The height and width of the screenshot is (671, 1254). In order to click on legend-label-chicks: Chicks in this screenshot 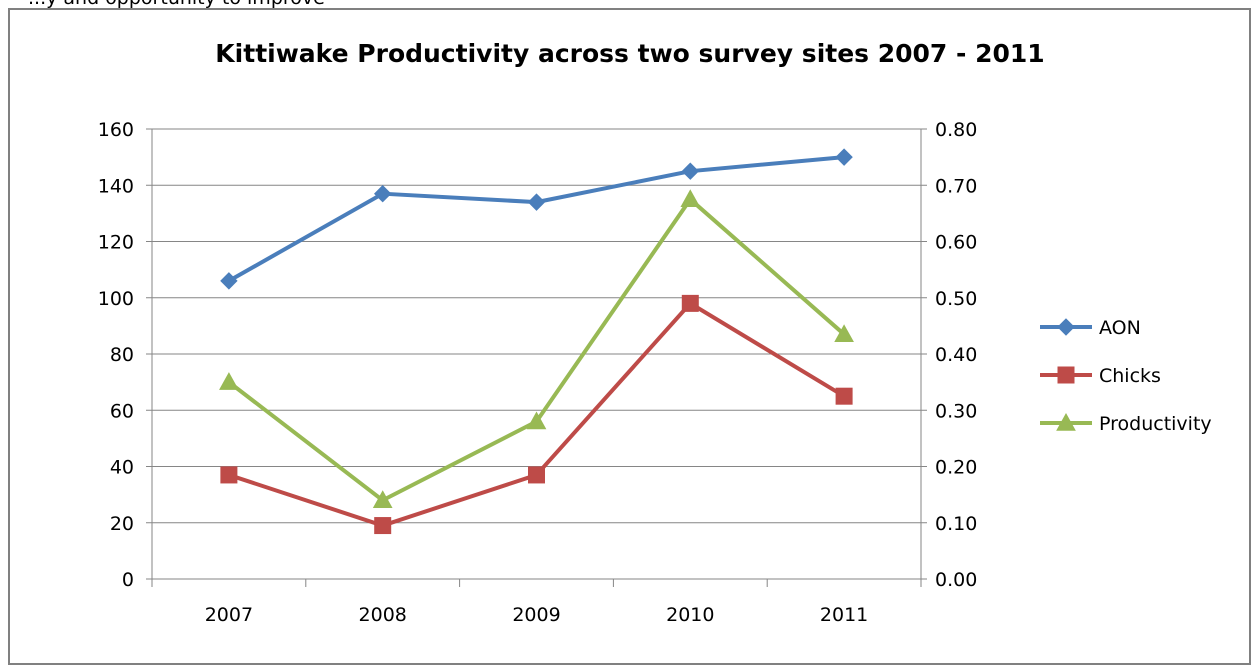, I will do `click(1130, 376)`.